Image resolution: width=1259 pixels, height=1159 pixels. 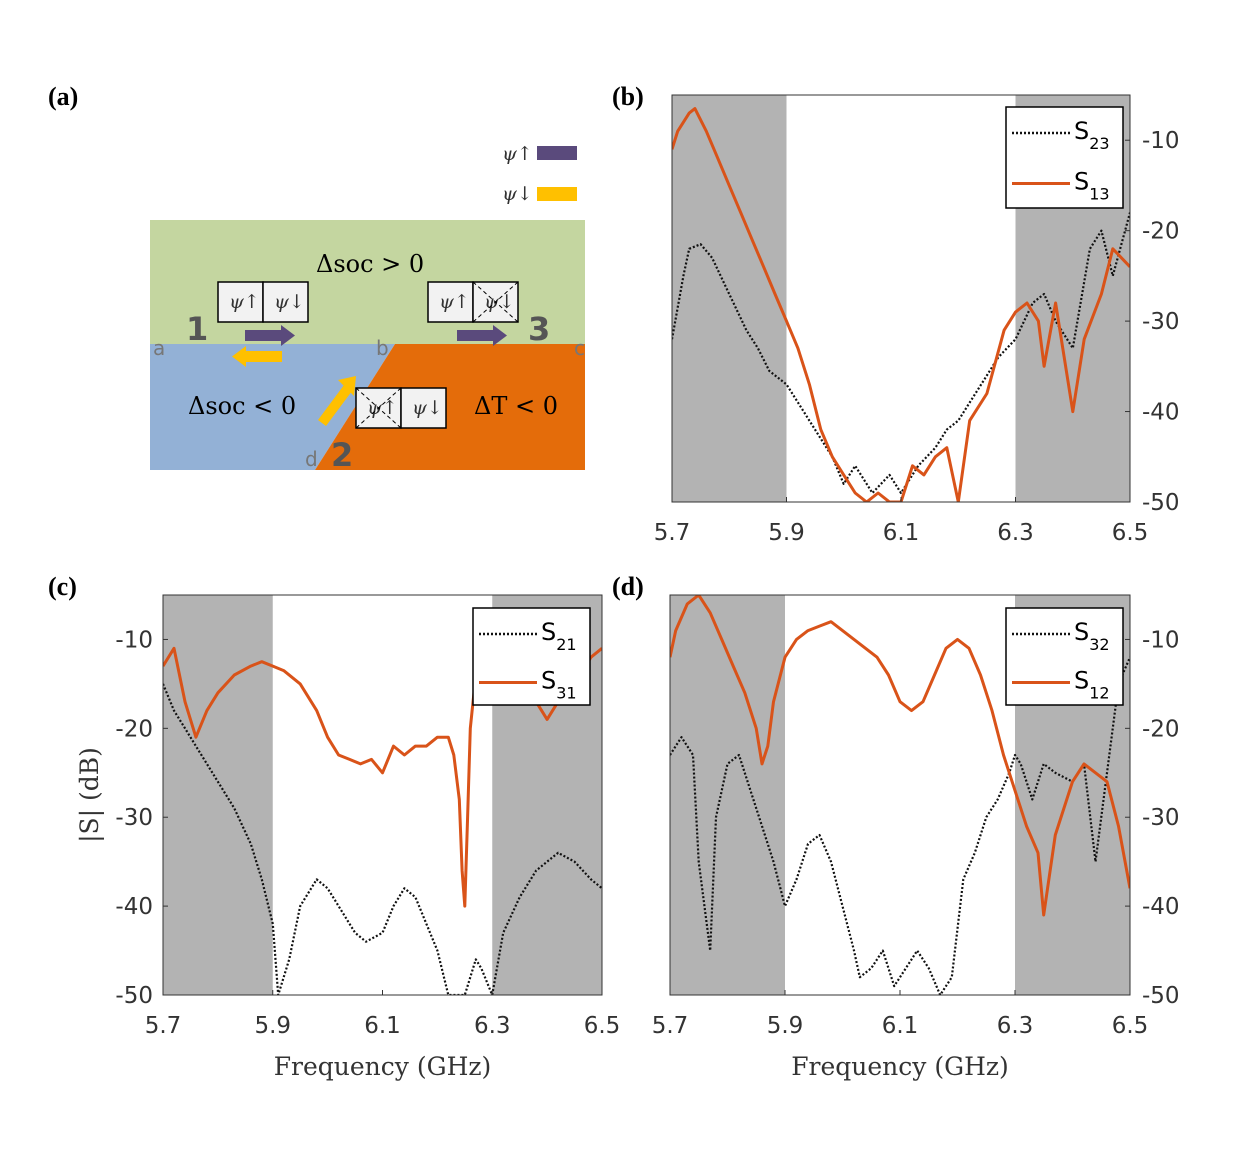 What do you see at coordinates (670, 1026) in the screenshot?
I see `xtick-label-d-0: 5.7` at bounding box center [670, 1026].